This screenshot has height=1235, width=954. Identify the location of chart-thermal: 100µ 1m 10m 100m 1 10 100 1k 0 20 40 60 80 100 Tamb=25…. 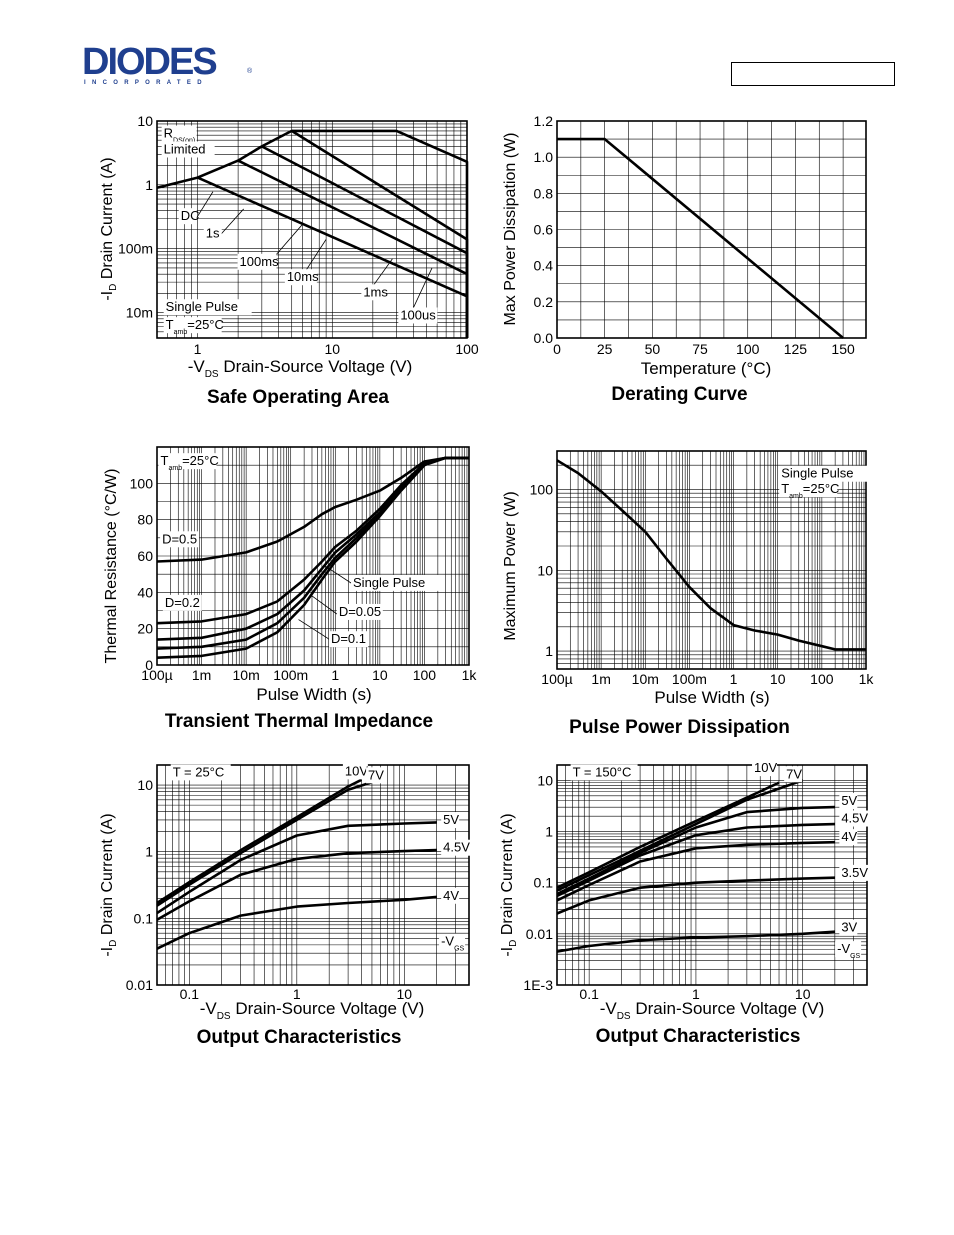
(290, 589).